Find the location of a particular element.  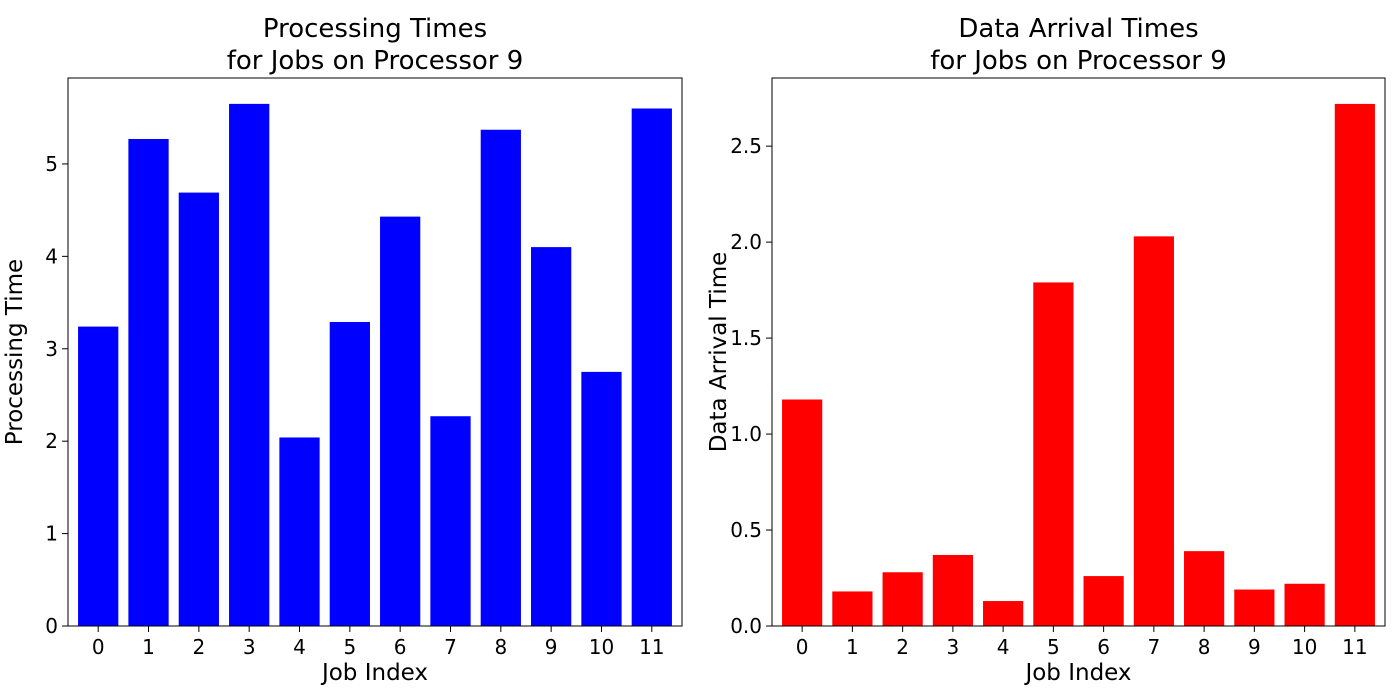

y-tick-label: 1.5 is located at coordinates (746, 338).